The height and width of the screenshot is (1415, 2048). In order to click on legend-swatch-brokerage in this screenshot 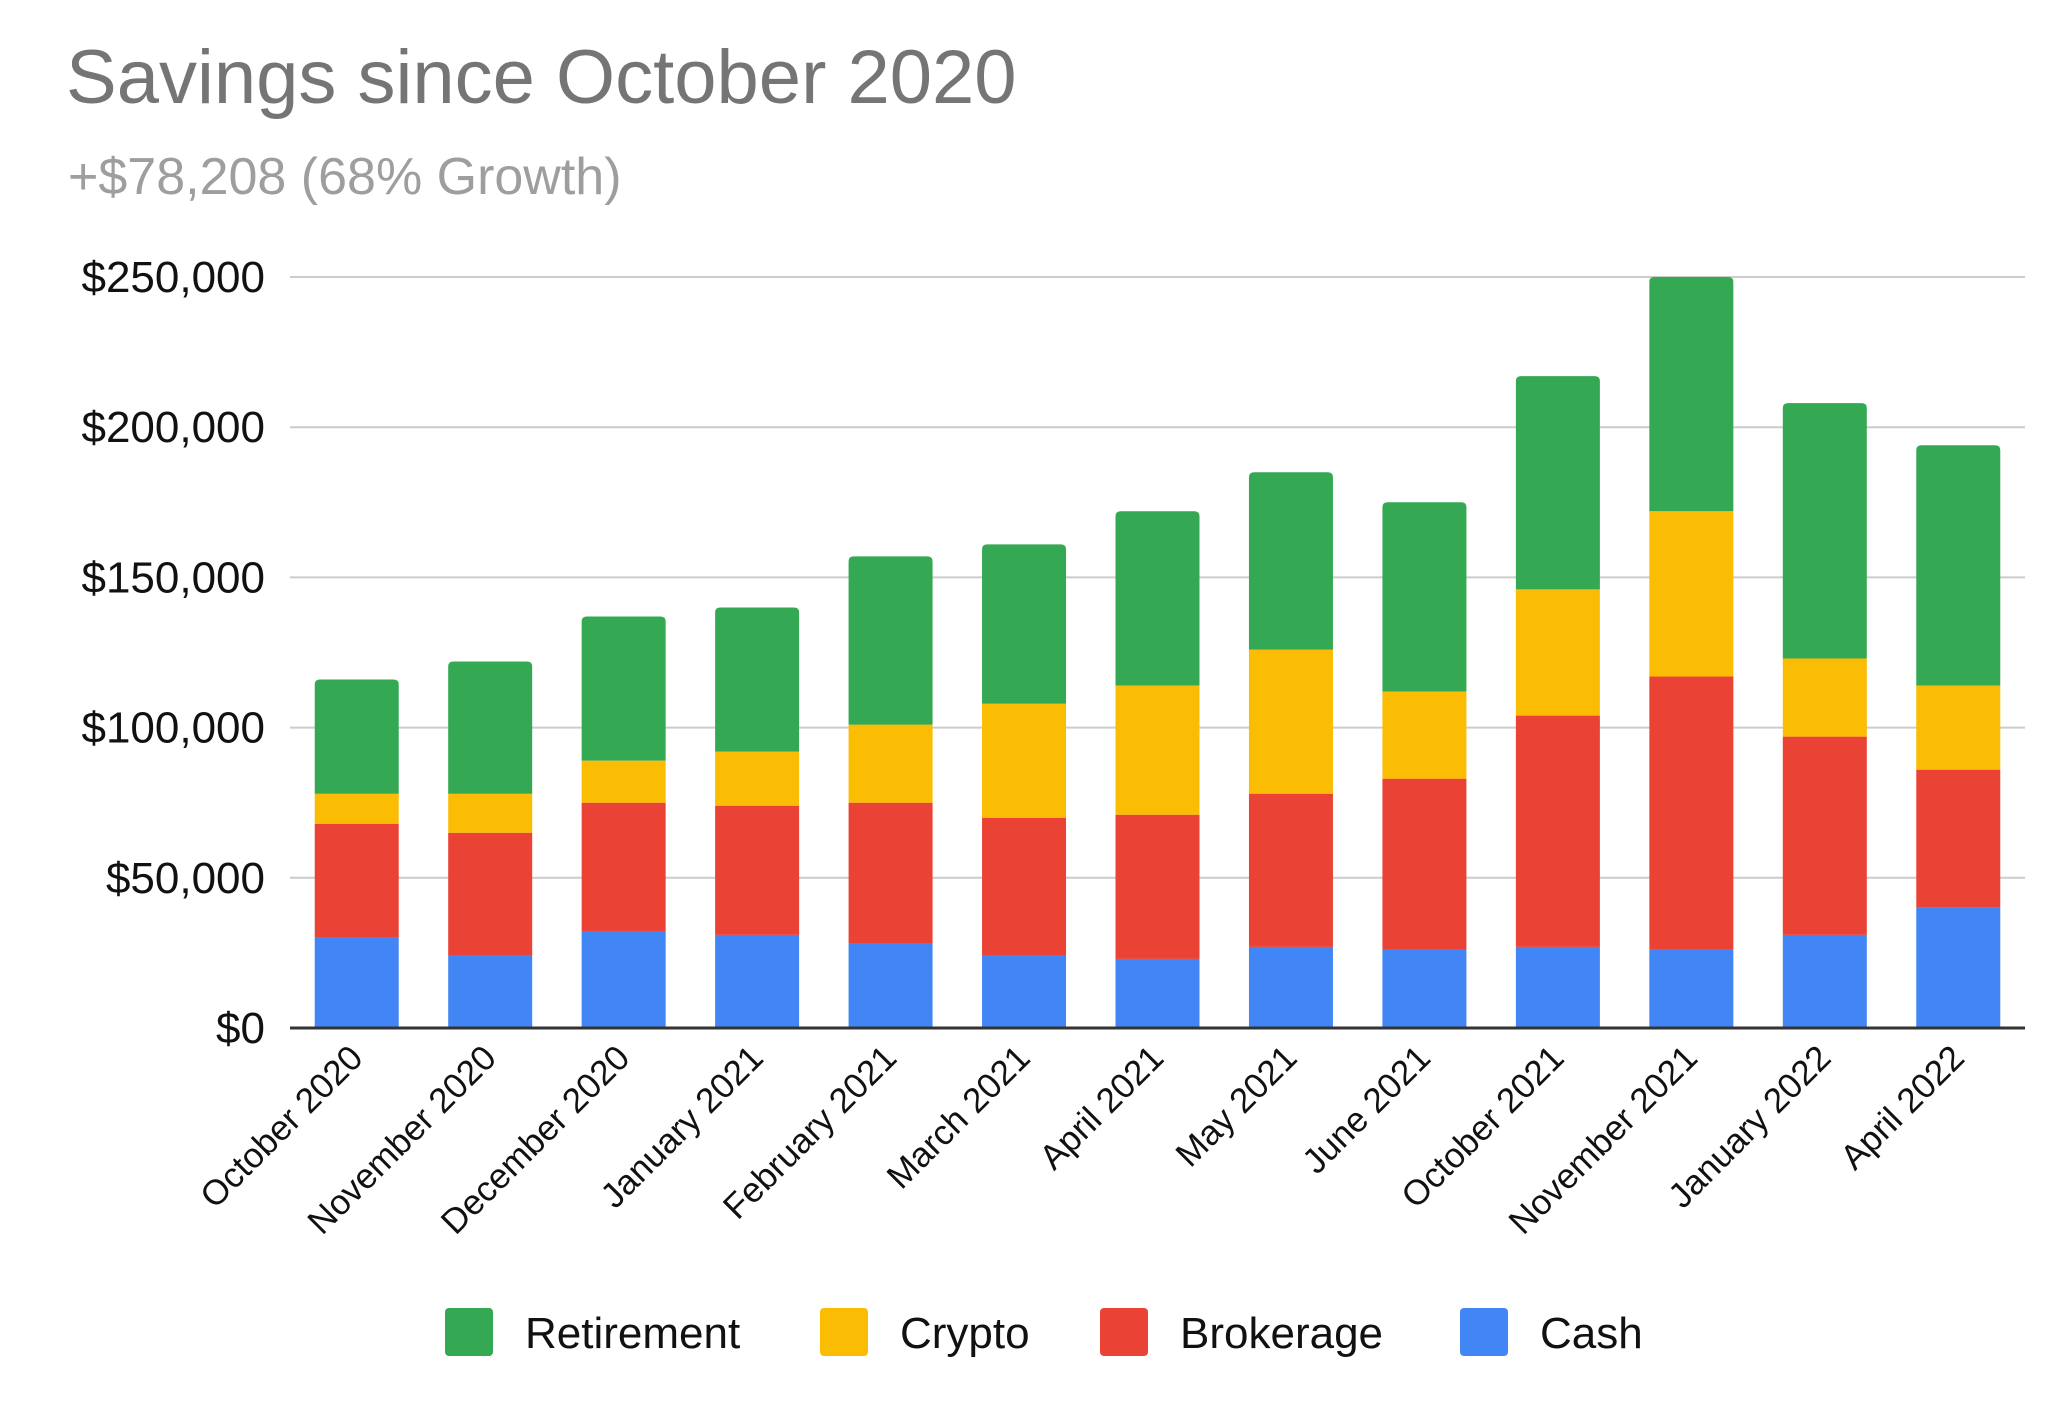, I will do `click(1124, 1332)`.